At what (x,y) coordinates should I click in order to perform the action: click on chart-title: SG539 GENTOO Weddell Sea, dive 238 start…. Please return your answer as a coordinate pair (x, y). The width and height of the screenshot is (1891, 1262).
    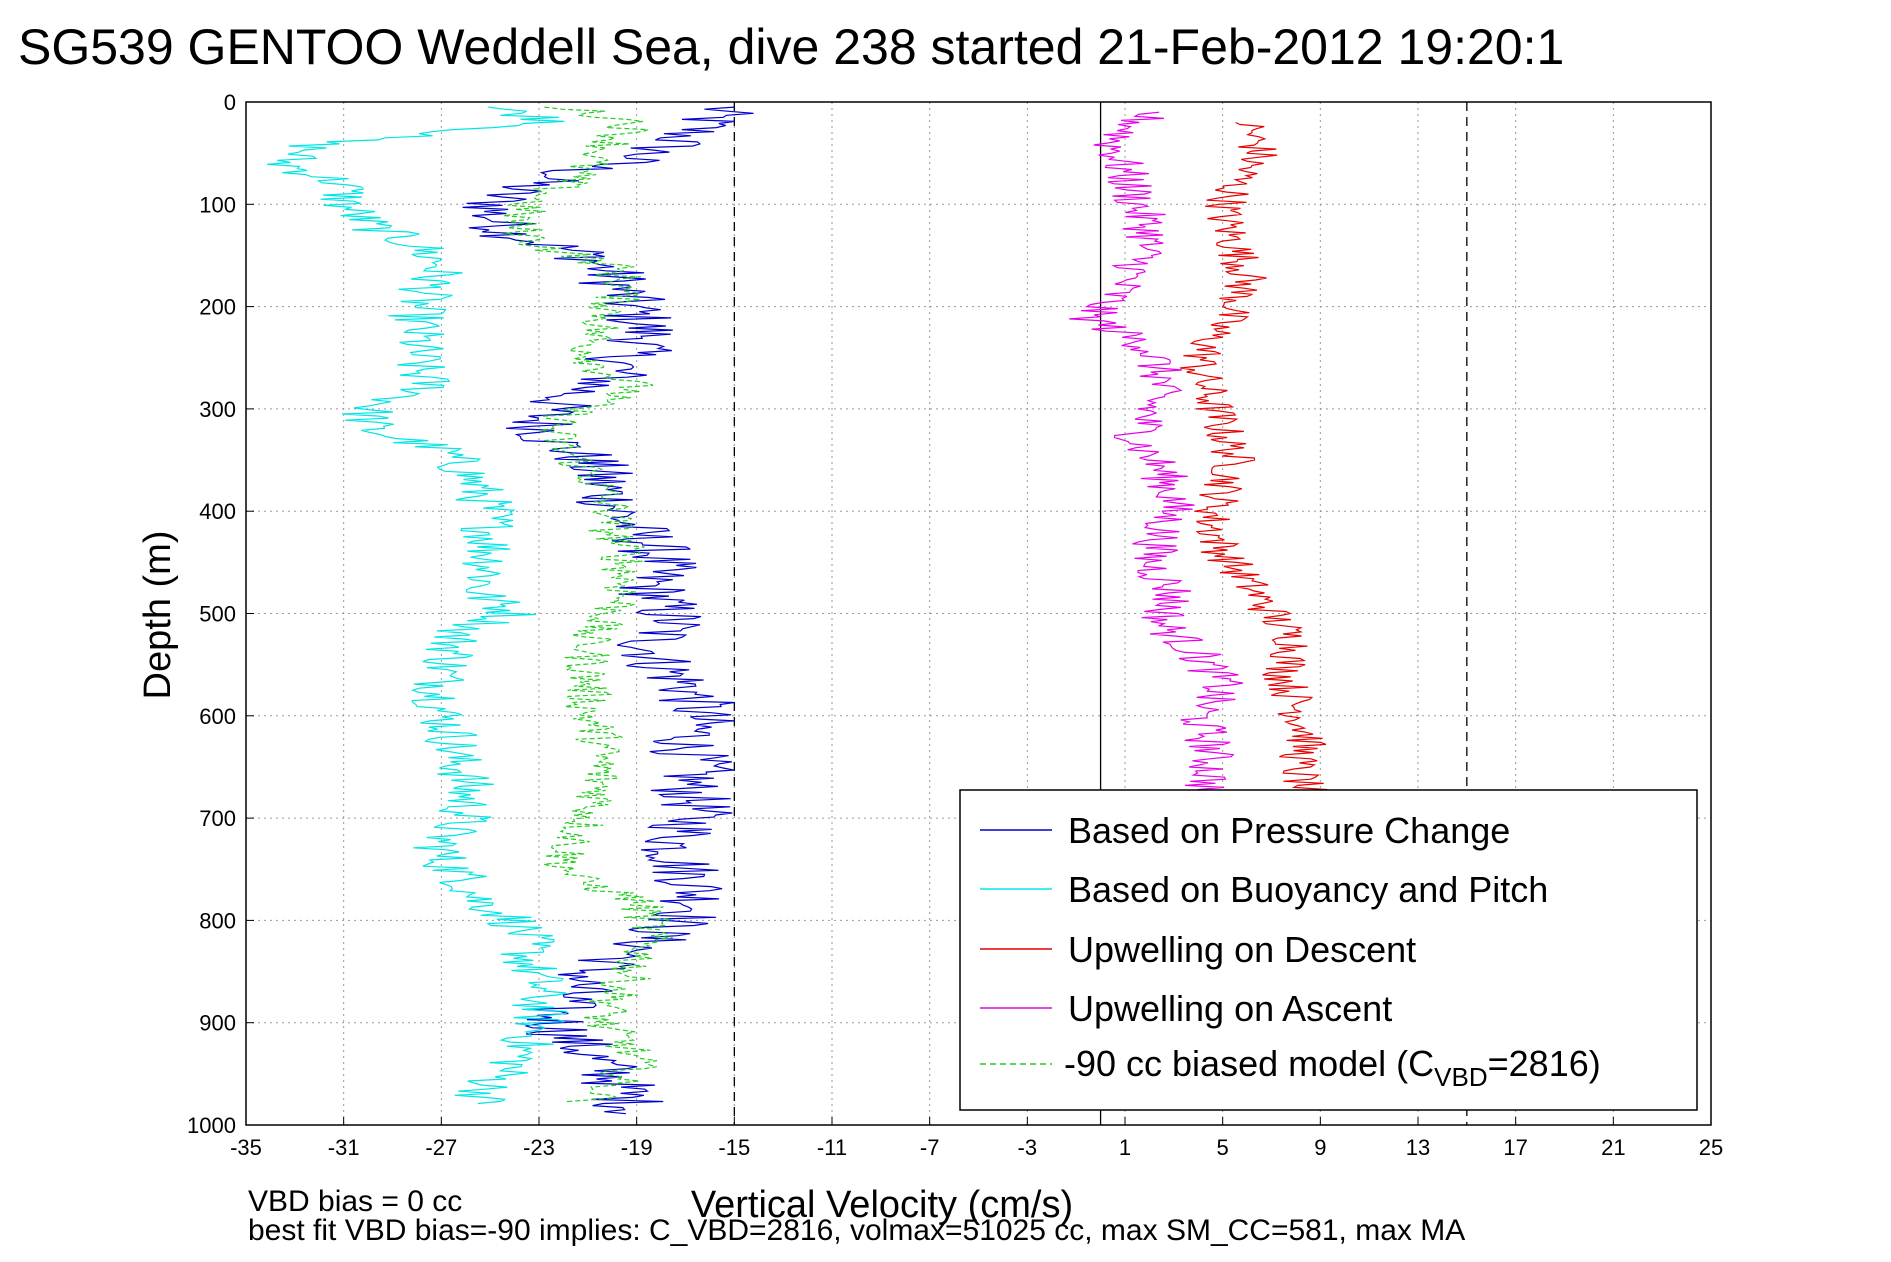
    Looking at the image, I should click on (791, 47).